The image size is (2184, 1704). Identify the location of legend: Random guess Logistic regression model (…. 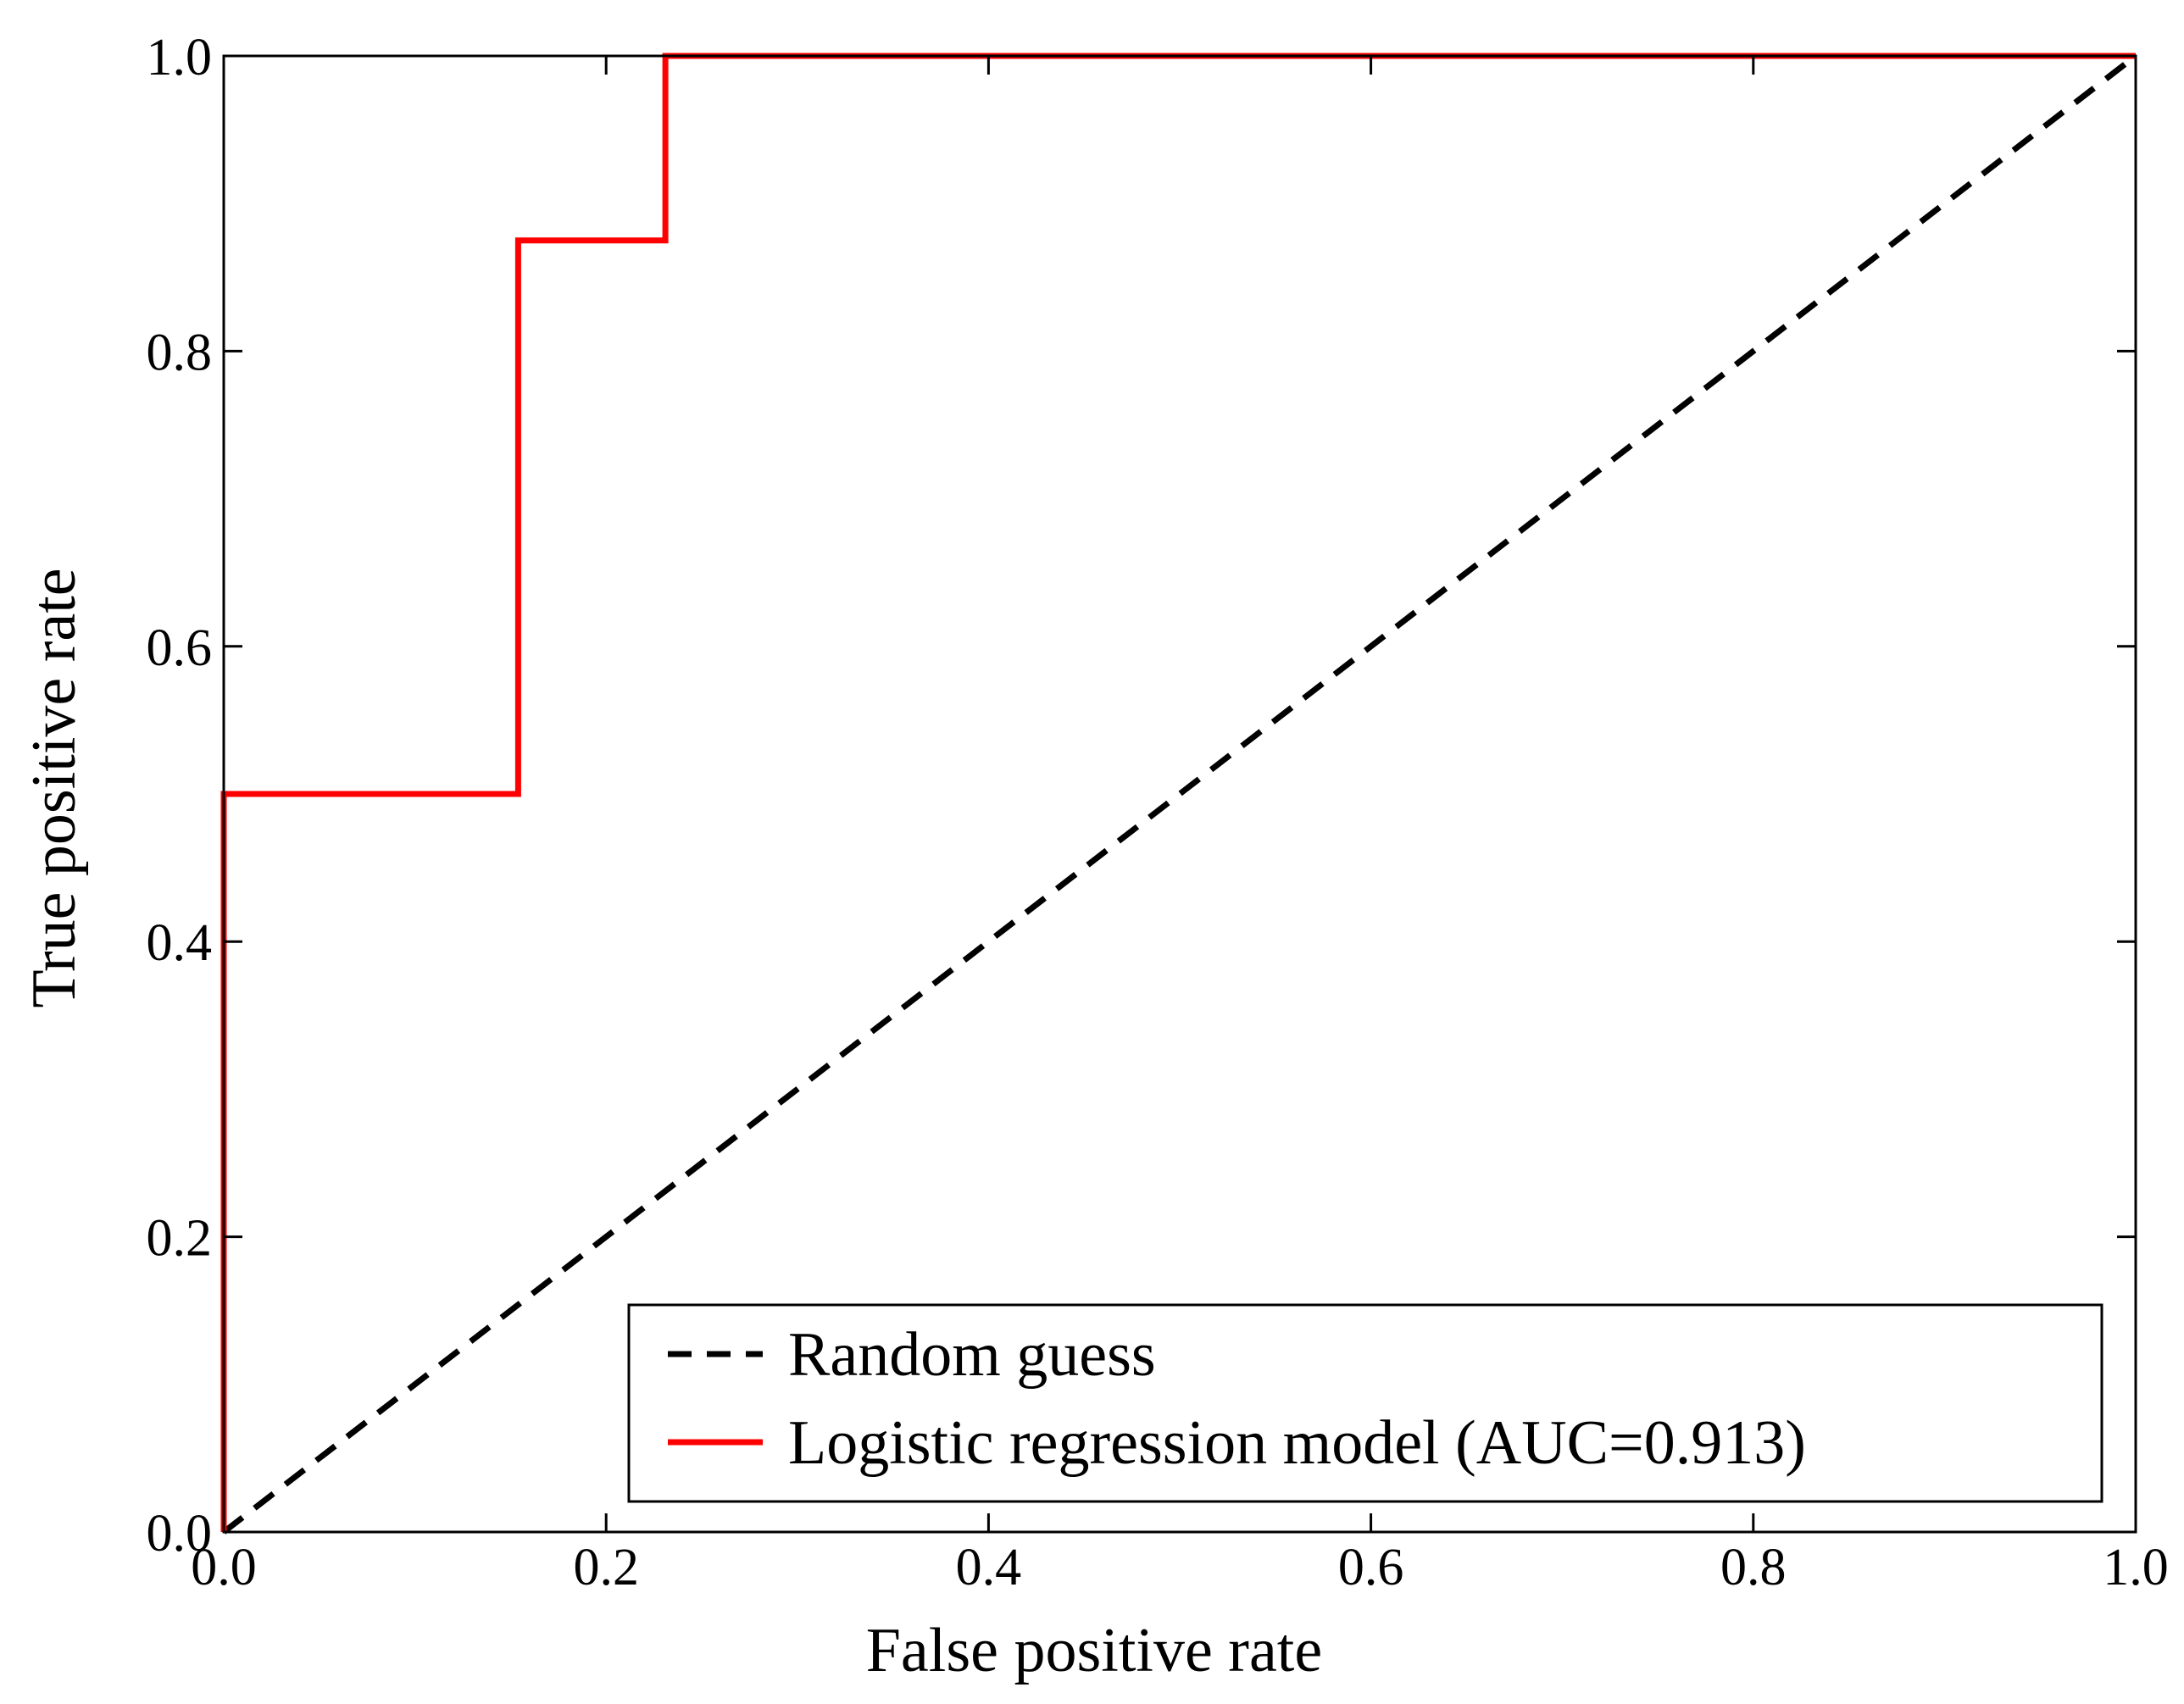
(1365, 1403).